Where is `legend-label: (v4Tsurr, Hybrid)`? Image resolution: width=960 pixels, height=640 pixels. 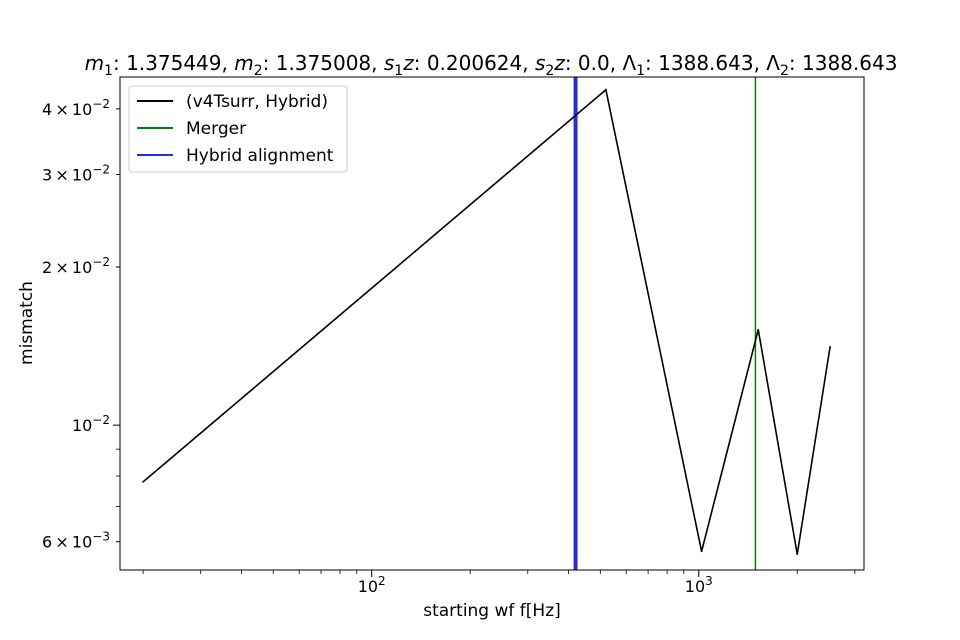
legend-label: (v4Tsurr, Hybrid) is located at coordinates (257, 102).